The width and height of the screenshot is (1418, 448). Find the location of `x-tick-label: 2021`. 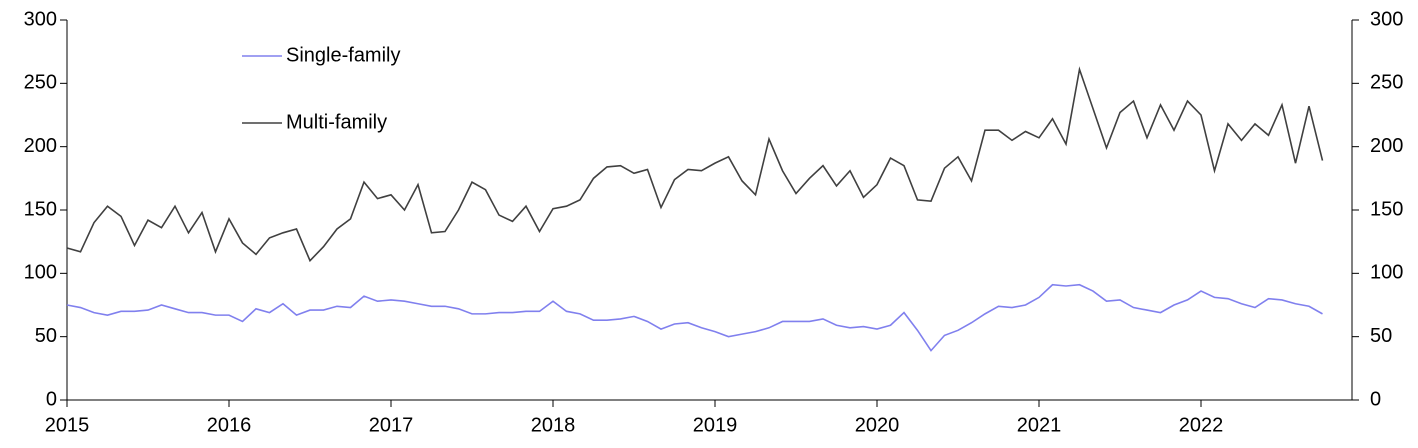

x-tick-label: 2021 is located at coordinates (1039, 425).